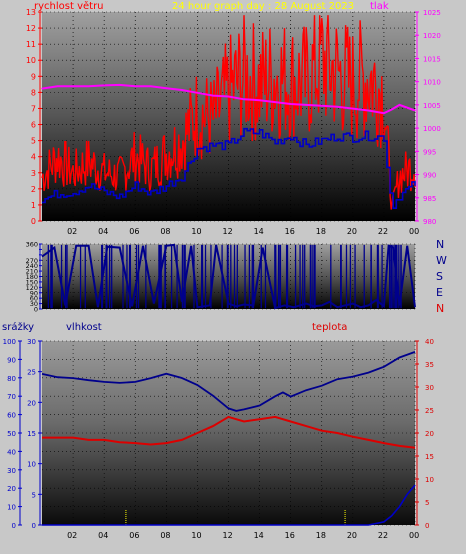 This screenshot has height=554, width=466. Describe the element at coordinates (31, 12) in the screenshot. I see `y-tick-label: 13` at that location.